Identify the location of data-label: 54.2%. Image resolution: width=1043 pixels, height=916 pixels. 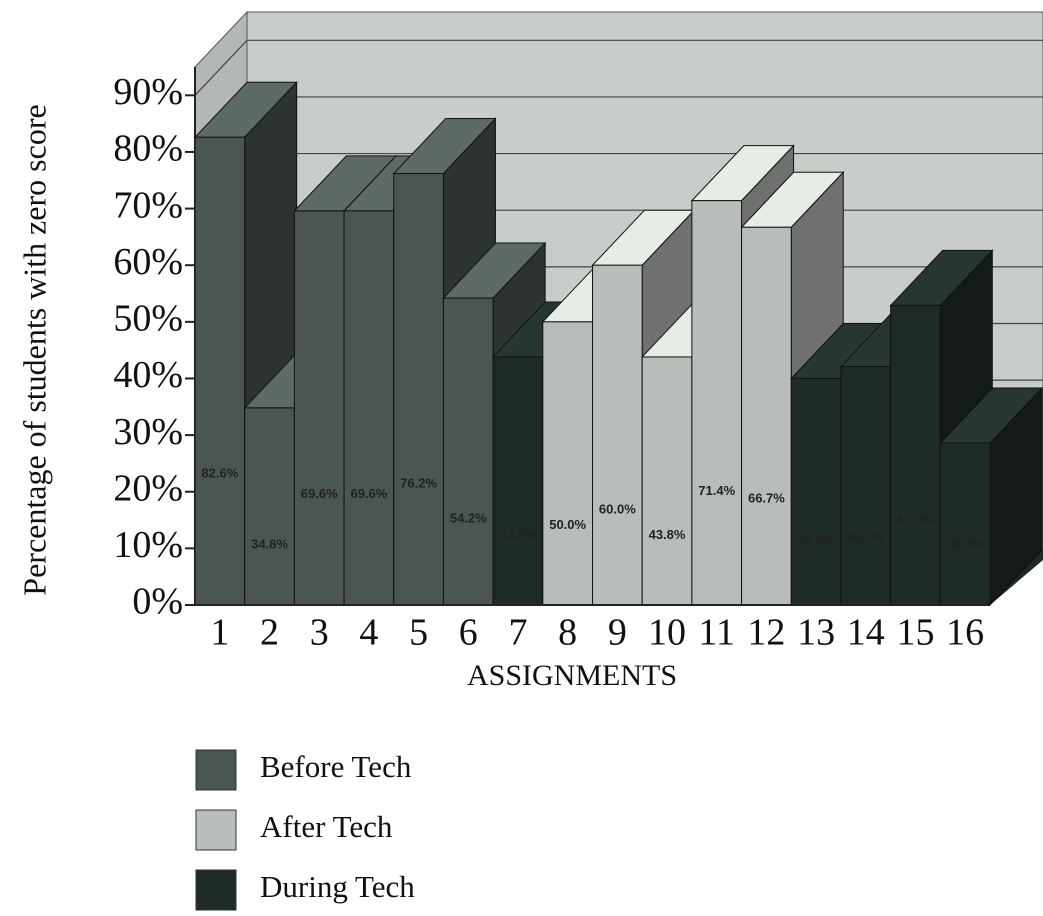
(468, 517).